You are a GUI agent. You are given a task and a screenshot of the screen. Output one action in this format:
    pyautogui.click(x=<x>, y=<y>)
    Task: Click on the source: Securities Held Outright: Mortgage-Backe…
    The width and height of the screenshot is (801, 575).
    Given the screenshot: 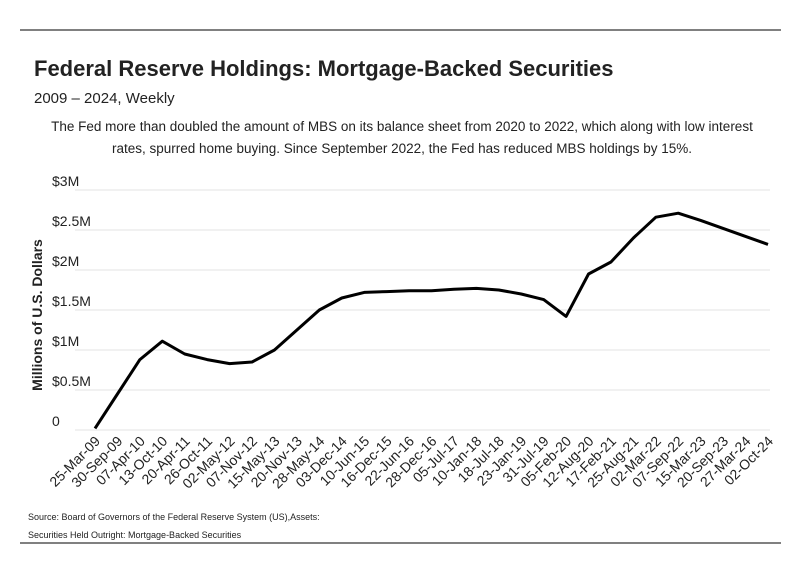 What is the action you would take?
    pyautogui.click(x=135, y=535)
    